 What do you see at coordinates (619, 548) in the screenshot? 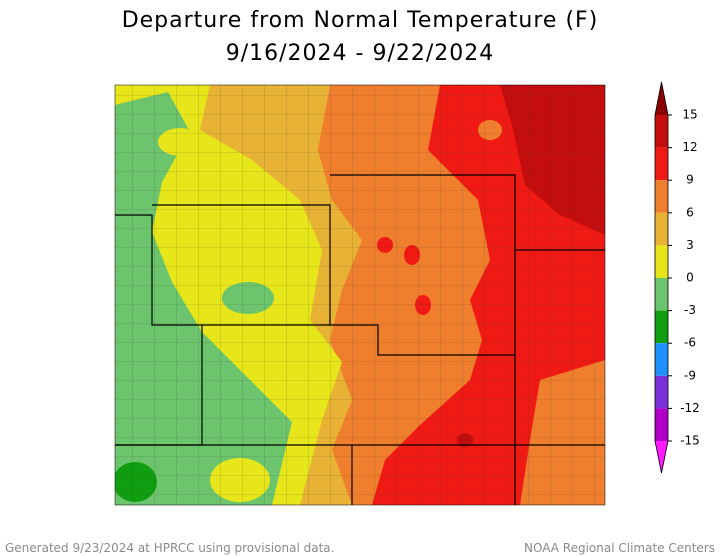
I see `footer-right: NOAA Regional Climate Centers` at bounding box center [619, 548].